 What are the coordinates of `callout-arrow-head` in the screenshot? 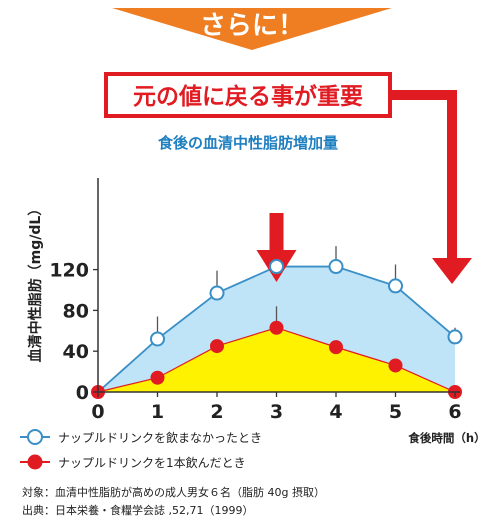 It's located at (452, 271).